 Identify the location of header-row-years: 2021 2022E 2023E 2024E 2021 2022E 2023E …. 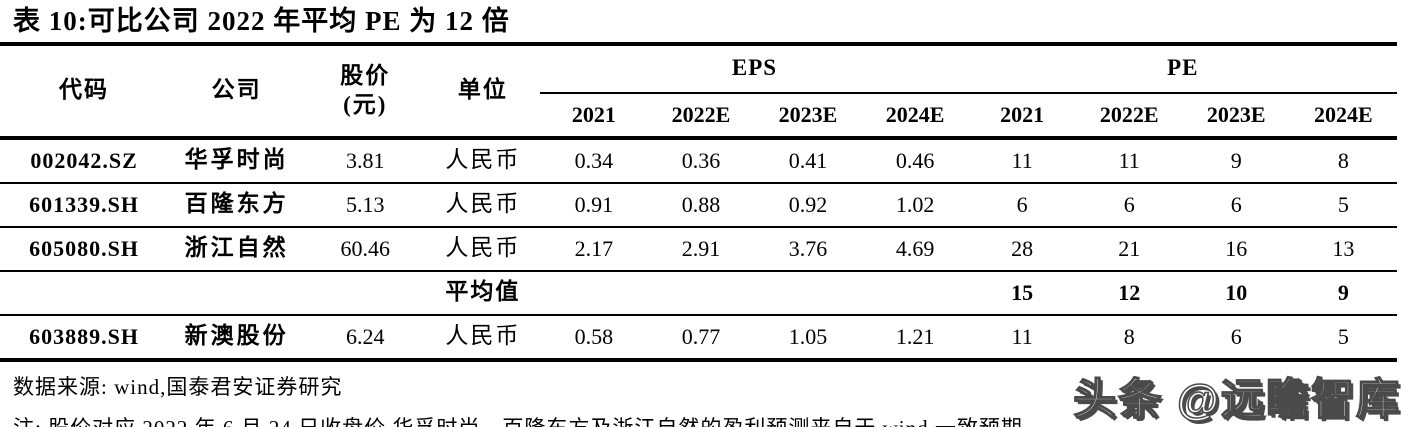
(698, 116).